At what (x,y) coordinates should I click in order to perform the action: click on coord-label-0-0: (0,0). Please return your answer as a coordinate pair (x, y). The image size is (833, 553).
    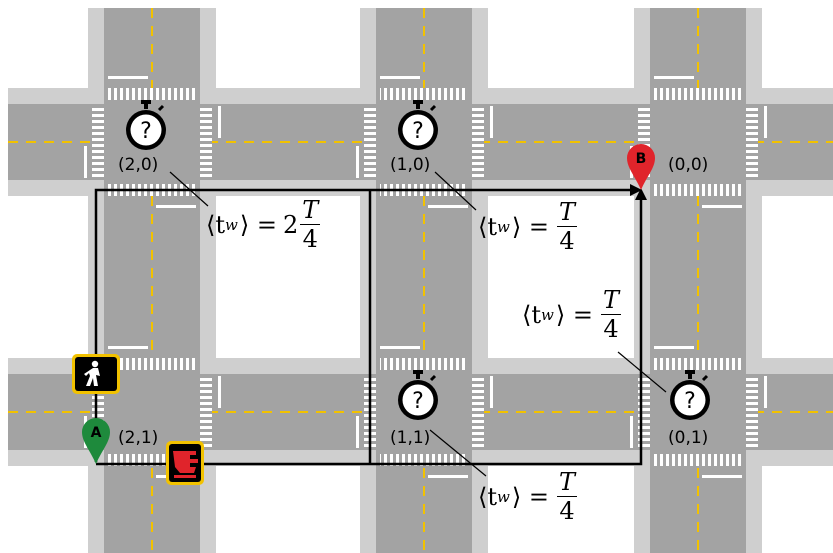
    Looking at the image, I should click on (688, 165).